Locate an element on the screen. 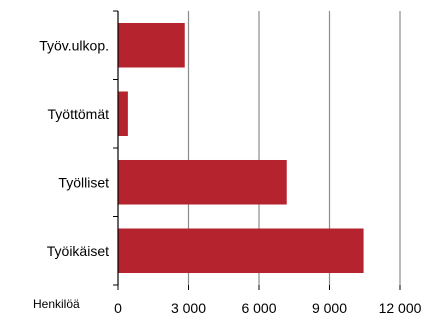  category-label: Työttömät is located at coordinates (79, 114).